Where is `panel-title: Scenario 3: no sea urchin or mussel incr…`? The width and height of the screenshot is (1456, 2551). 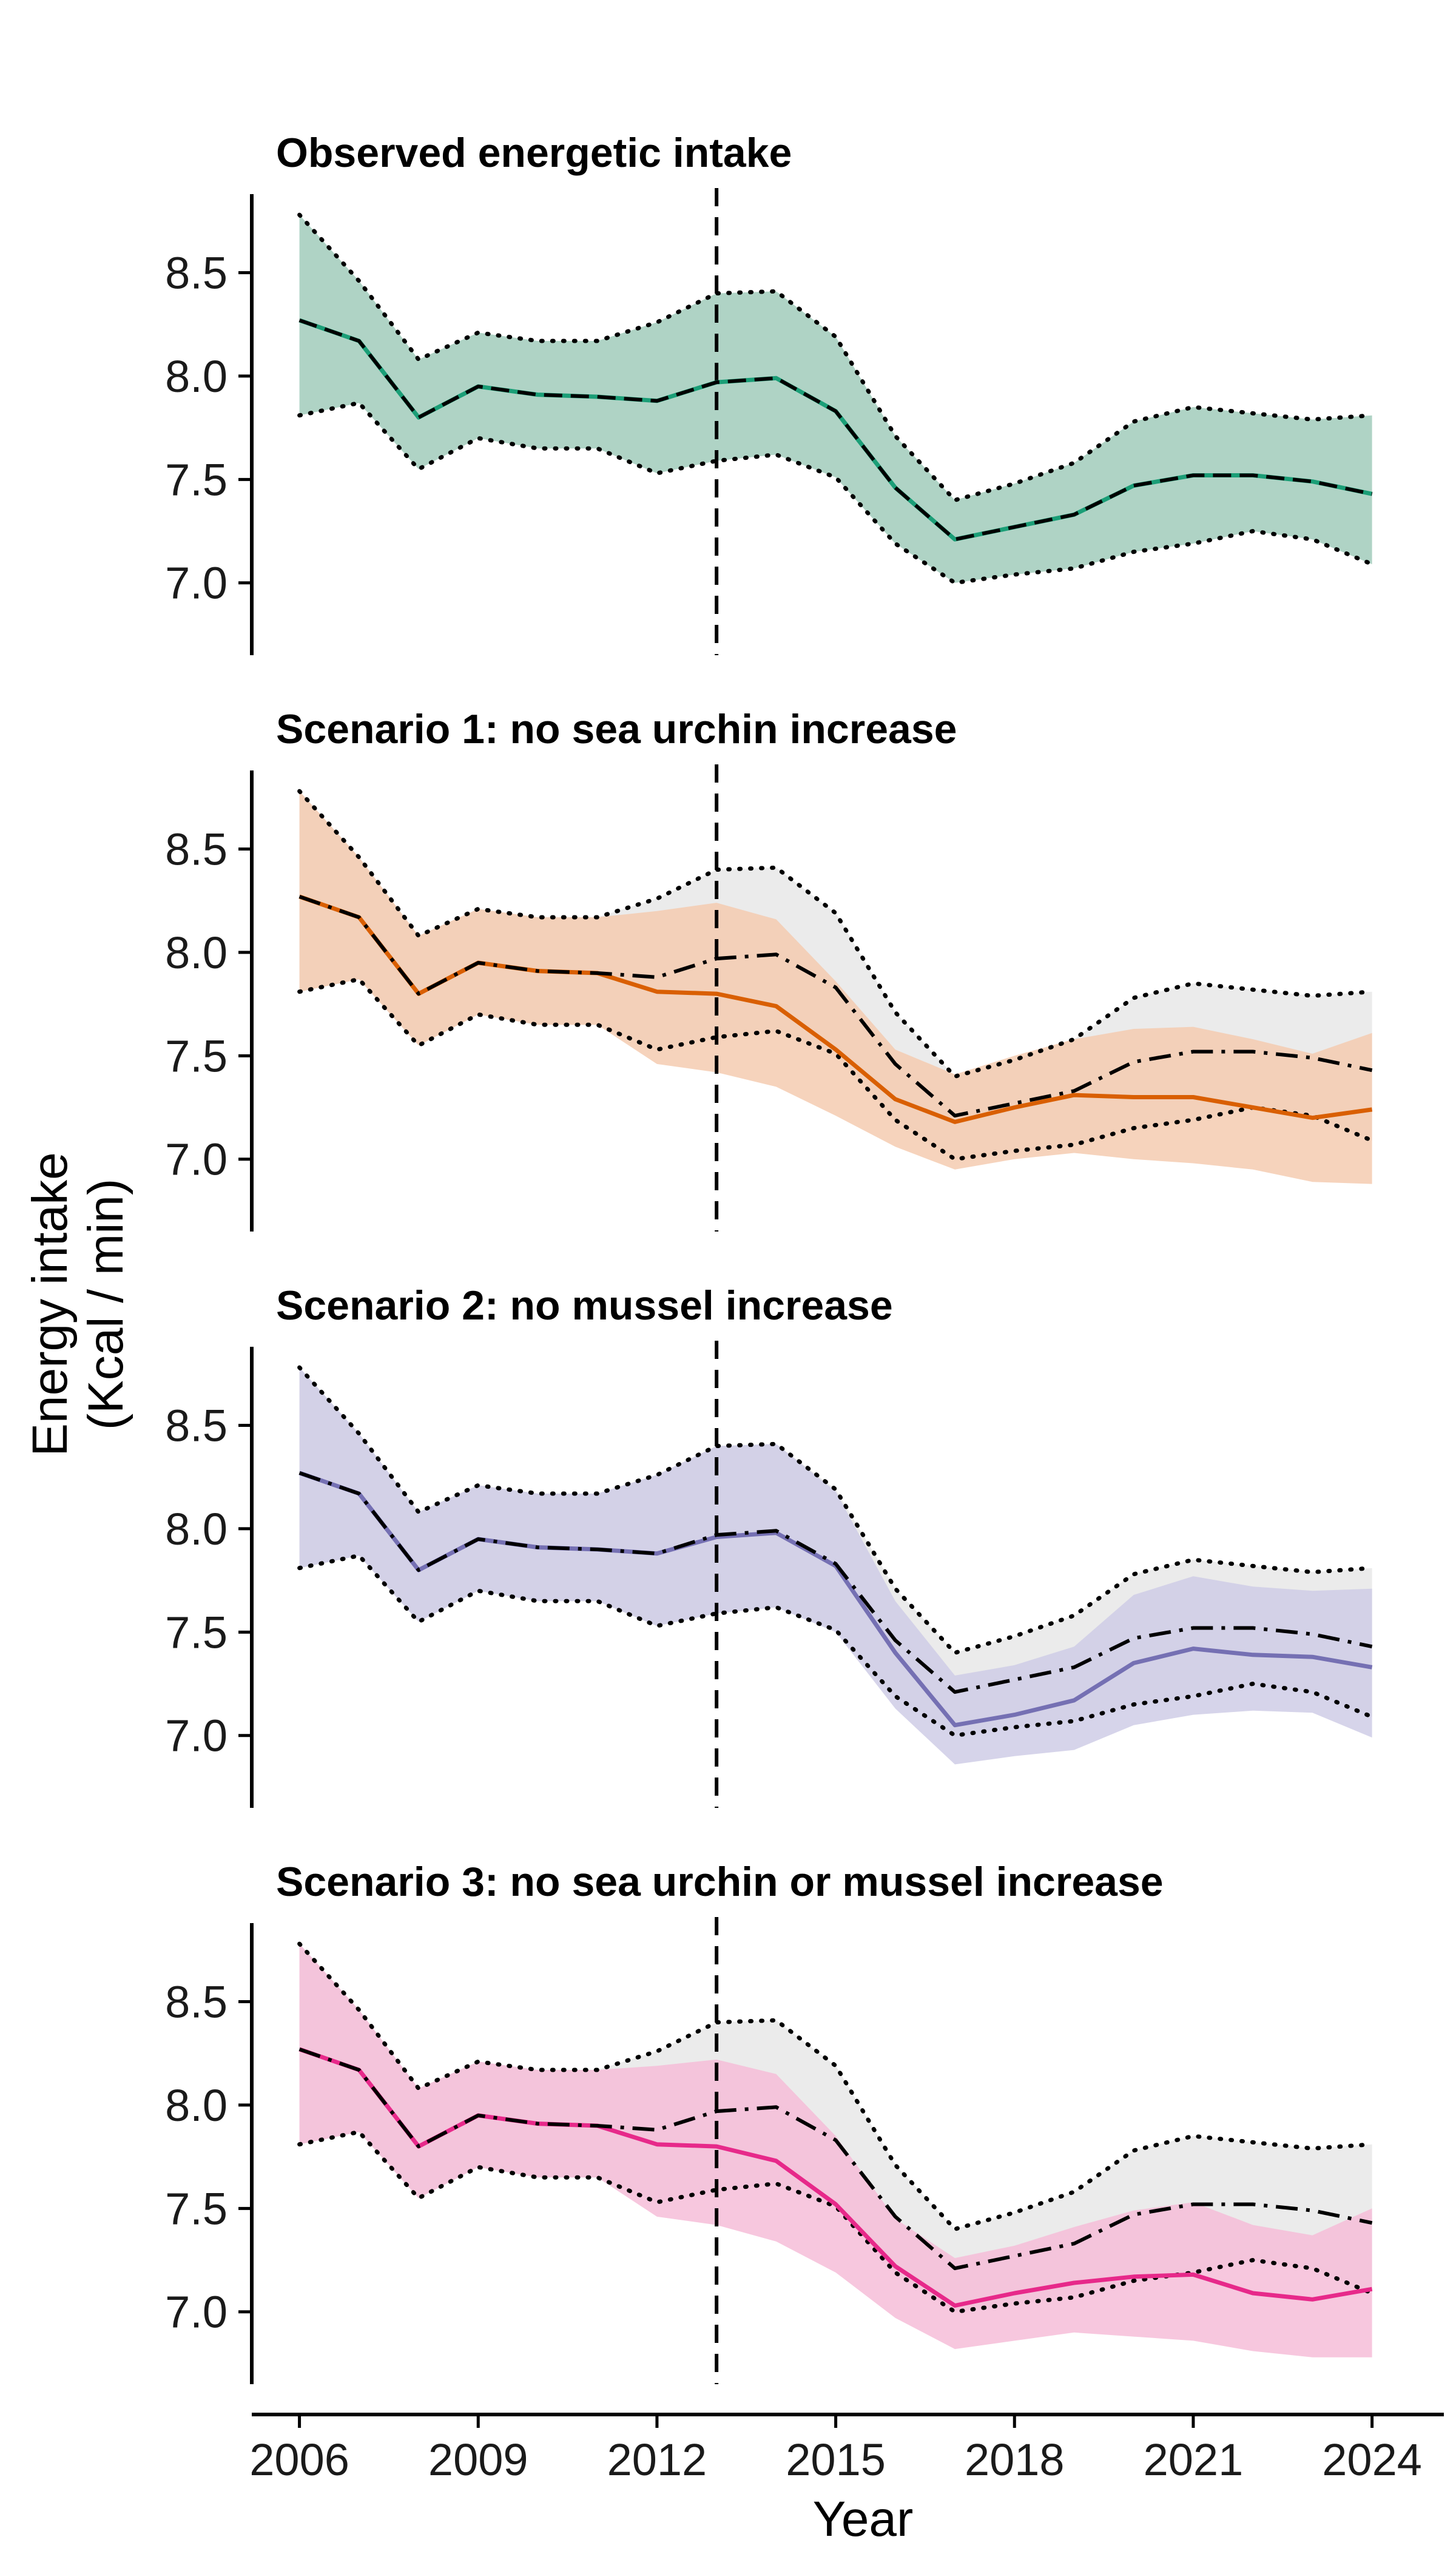
panel-title: Scenario 3: no sea urchin or mussel incr… is located at coordinates (720, 1882).